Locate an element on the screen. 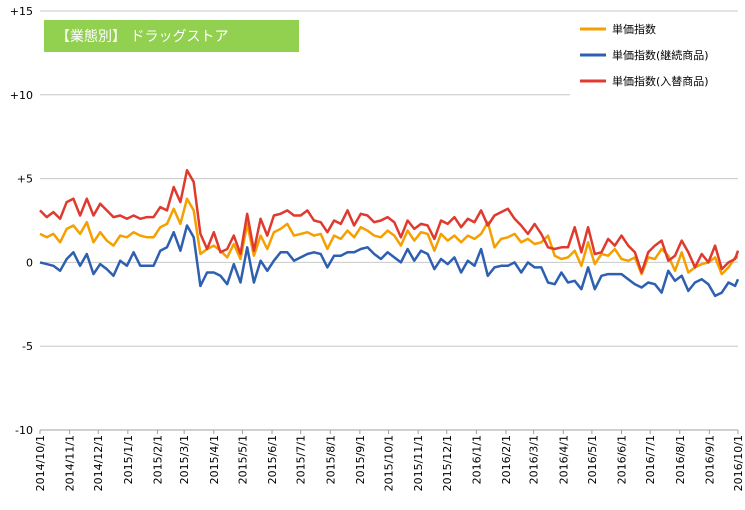 The image size is (745, 510). x-tick-label: 2014/12/1 is located at coordinates (98, 463).